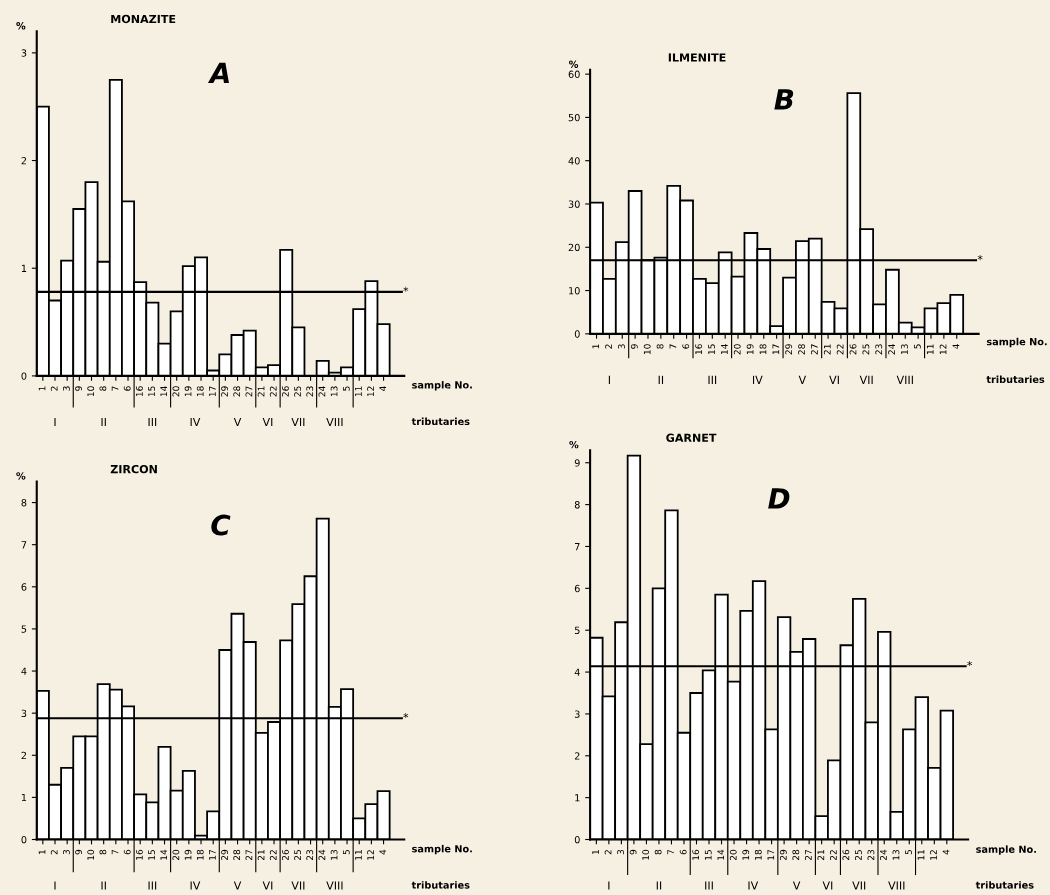 The height and width of the screenshot is (895, 1050). I want to click on annotation: C, so click(221, 525).